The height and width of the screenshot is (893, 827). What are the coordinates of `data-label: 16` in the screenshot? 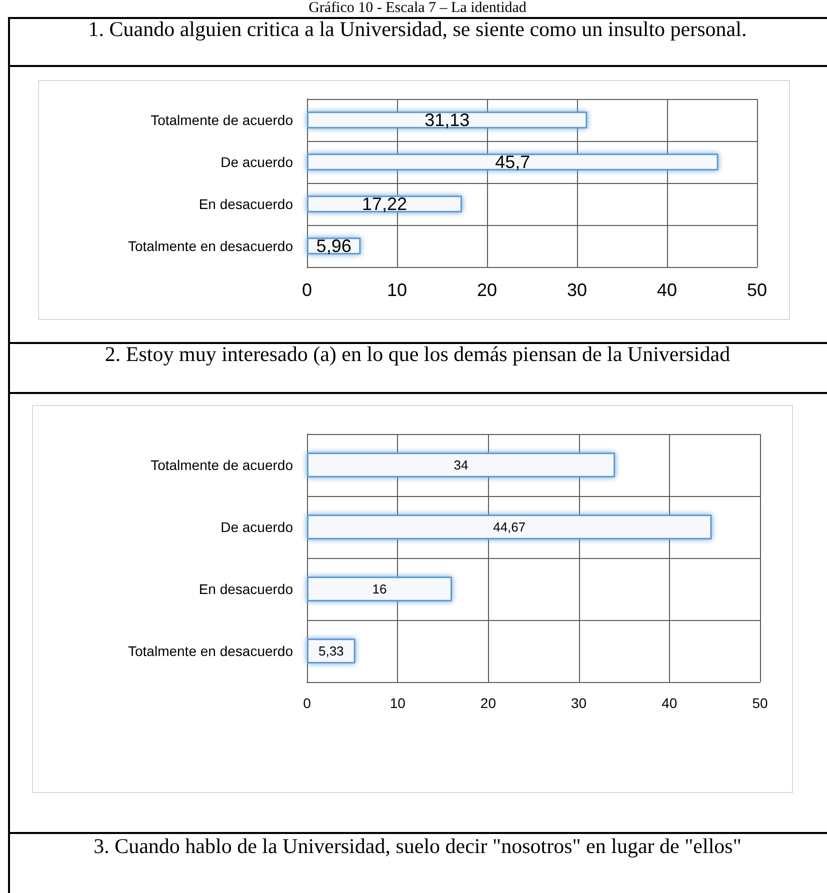 It's located at (379, 589).